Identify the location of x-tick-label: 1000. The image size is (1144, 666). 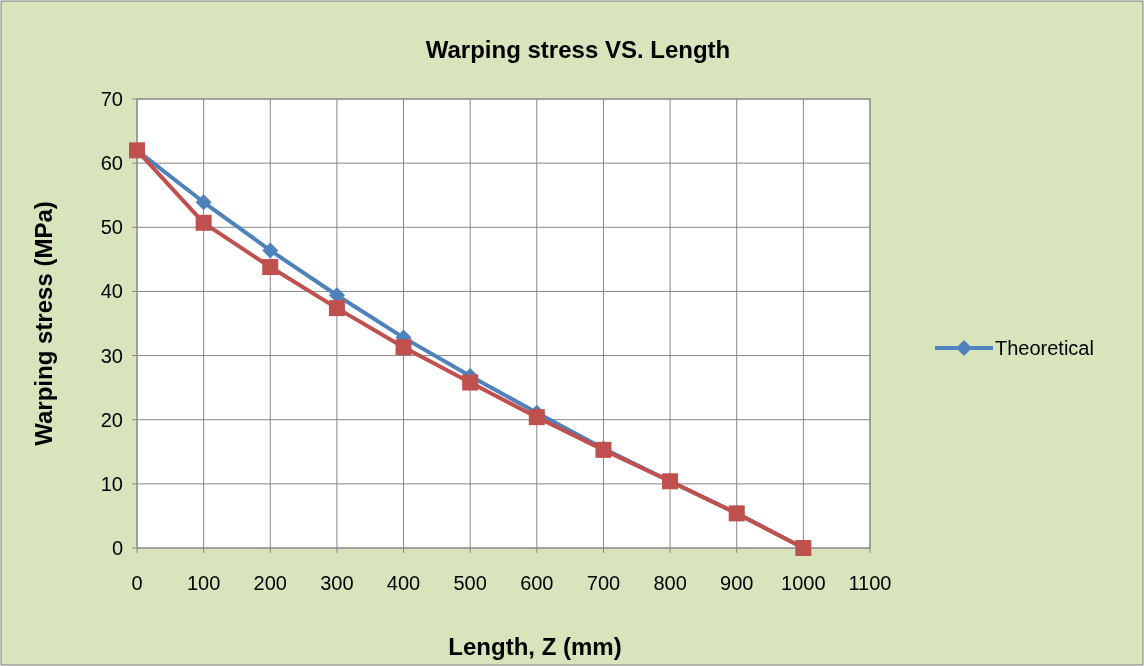
(803, 583).